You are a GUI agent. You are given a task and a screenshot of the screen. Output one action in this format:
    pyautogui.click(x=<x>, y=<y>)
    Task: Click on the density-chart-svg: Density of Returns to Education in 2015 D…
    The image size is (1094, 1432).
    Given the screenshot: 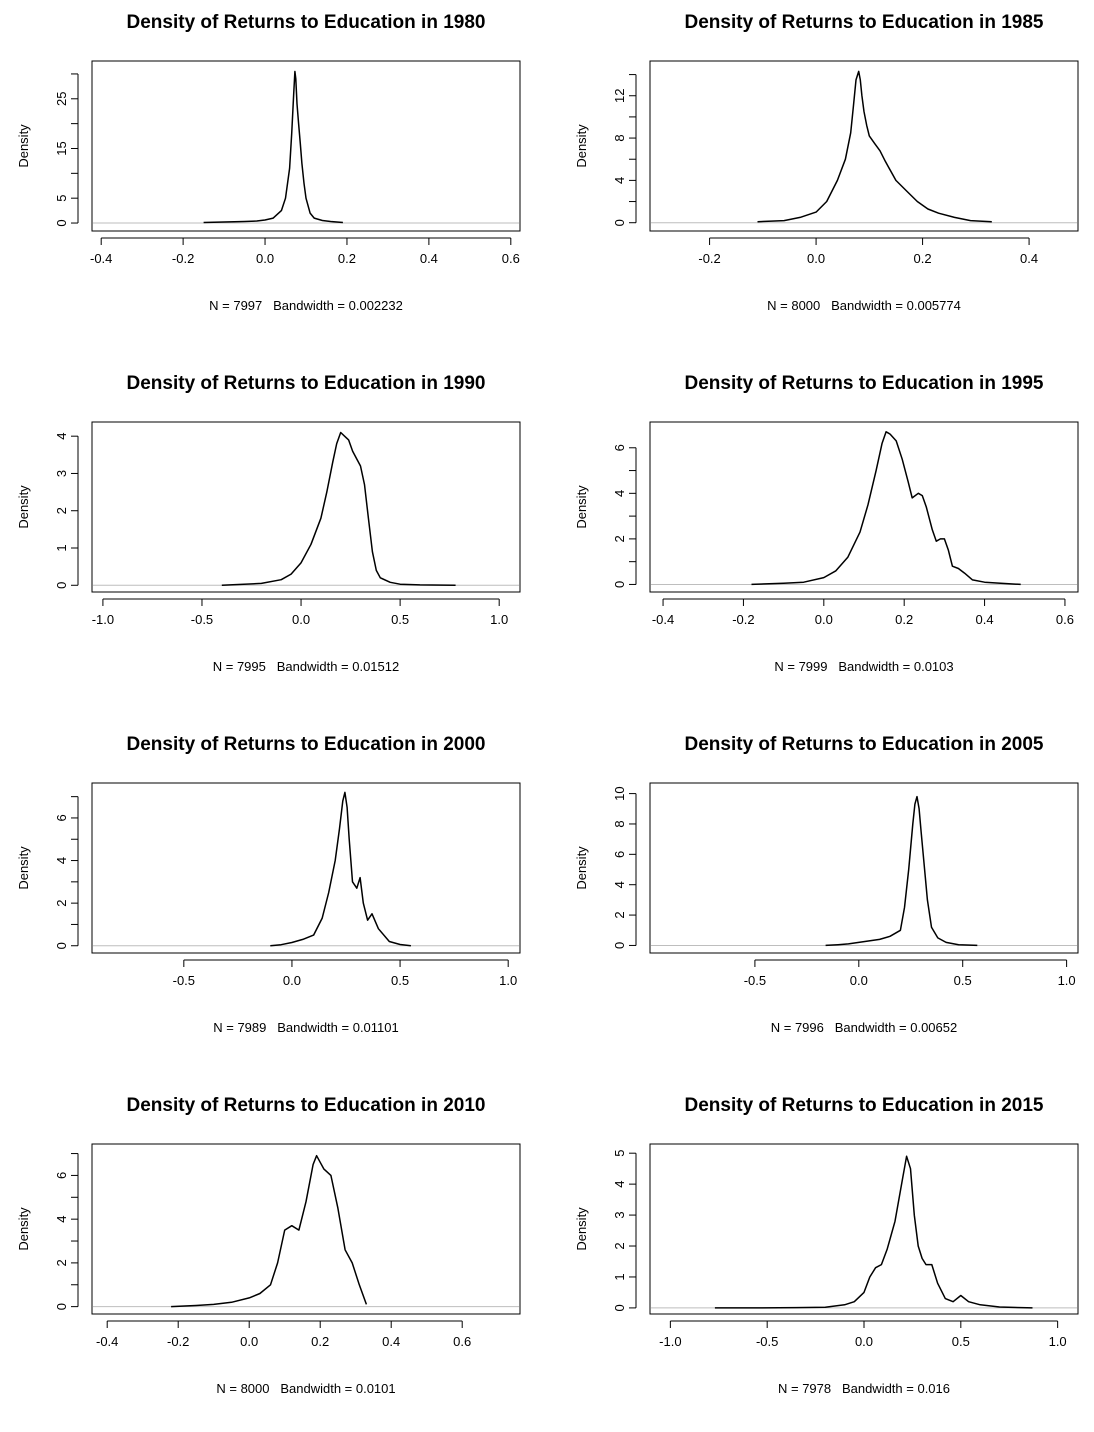 What is the action you would take?
    pyautogui.click(x=826, y=1245)
    